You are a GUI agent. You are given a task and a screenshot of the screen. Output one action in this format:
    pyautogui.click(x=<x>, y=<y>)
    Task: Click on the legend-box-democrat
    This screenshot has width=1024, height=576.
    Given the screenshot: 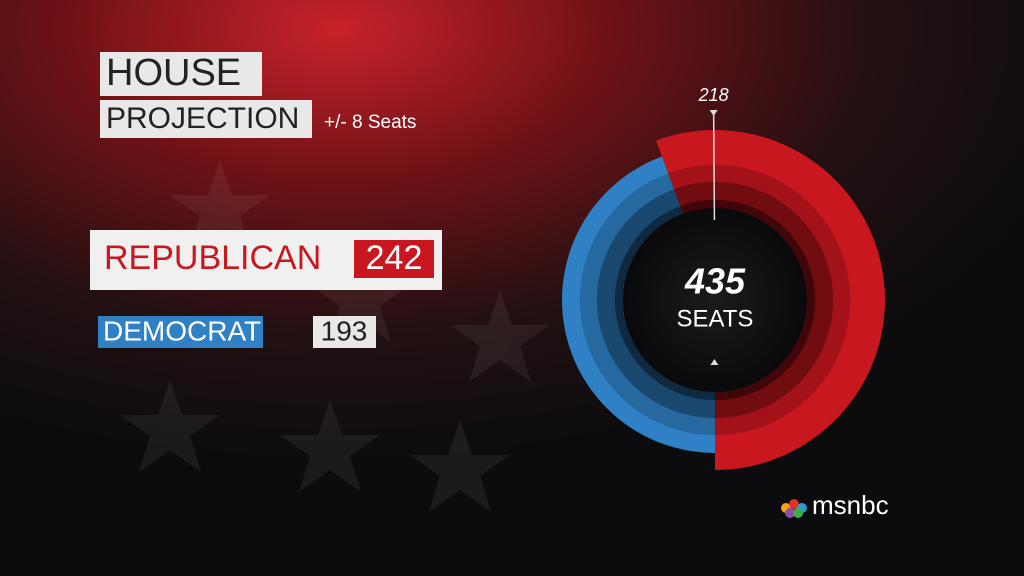 What is the action you would take?
    pyautogui.click(x=180, y=332)
    